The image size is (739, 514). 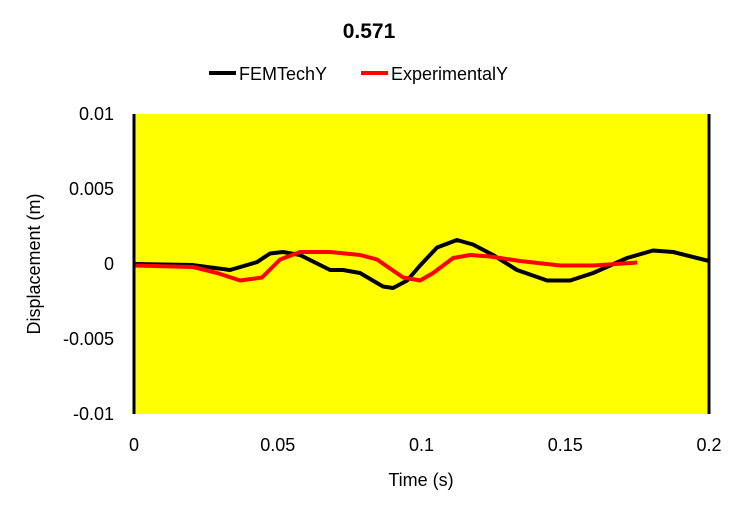 I want to click on series-line-femtechy, so click(x=421, y=264).